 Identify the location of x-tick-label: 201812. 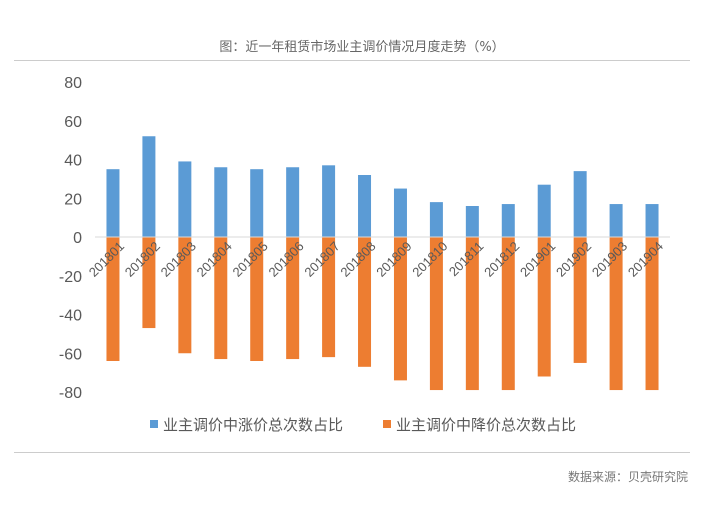
(501, 259).